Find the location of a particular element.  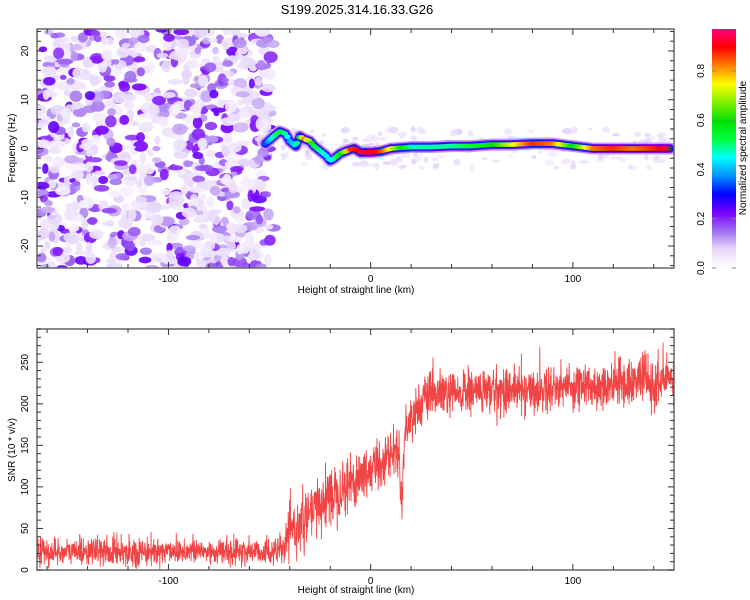

y-tick-label: 100 is located at coordinates (25, 486).